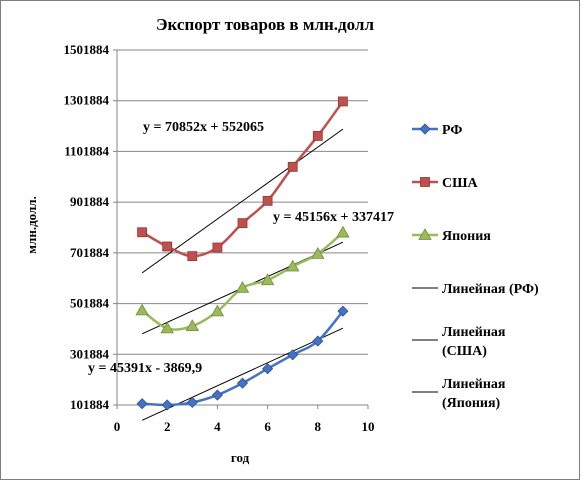  What do you see at coordinates (243, 358) in the screenshot?
I see `series-line-рф` at bounding box center [243, 358].